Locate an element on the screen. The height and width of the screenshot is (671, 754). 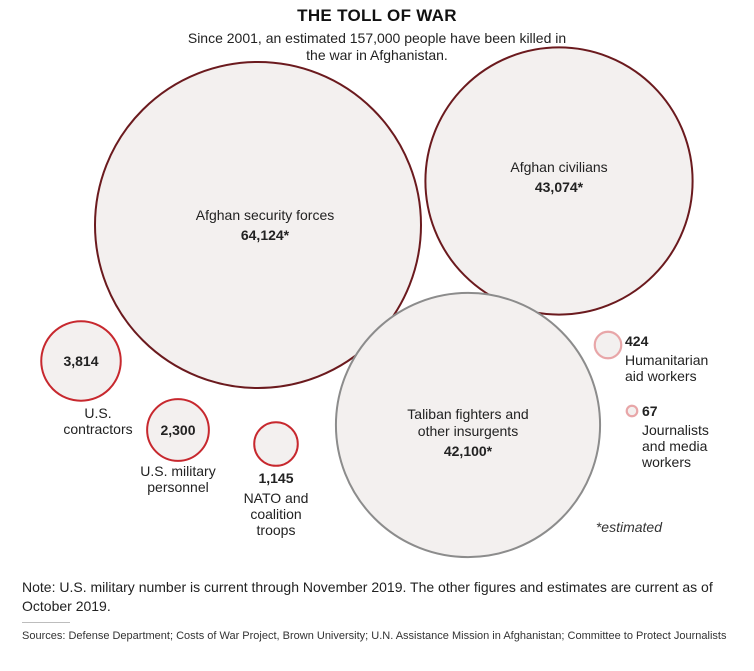
bubble-humanitarian-aid-workers is located at coordinates (608, 345).